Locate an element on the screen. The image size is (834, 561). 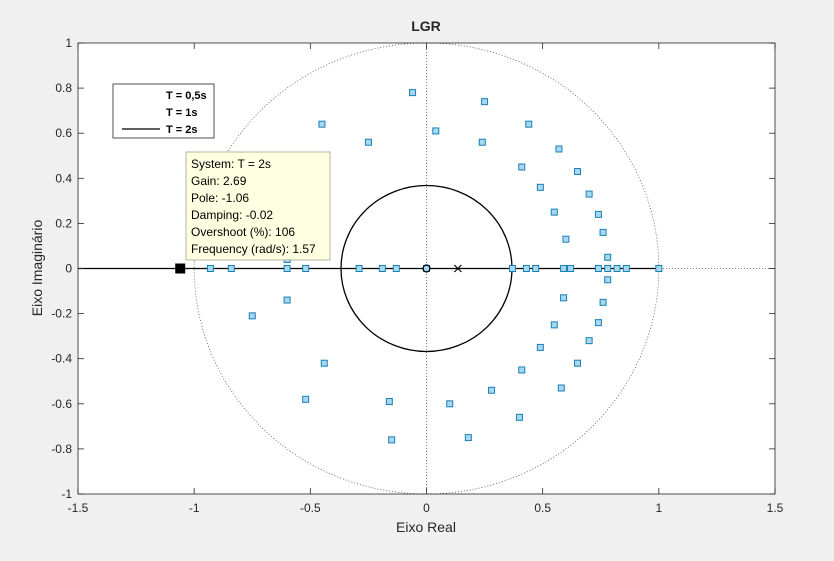
y-tick-label: 0.8 is located at coordinates (63, 88).